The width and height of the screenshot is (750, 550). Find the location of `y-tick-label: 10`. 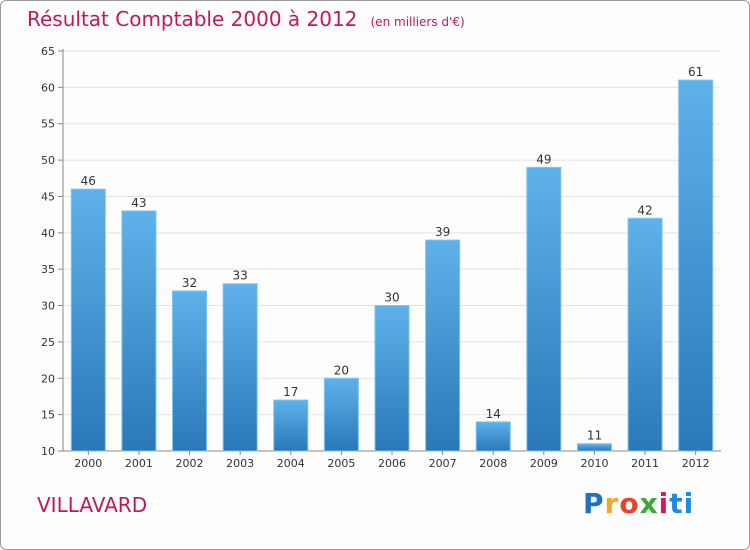

y-tick-label: 10 is located at coordinates (48, 451).